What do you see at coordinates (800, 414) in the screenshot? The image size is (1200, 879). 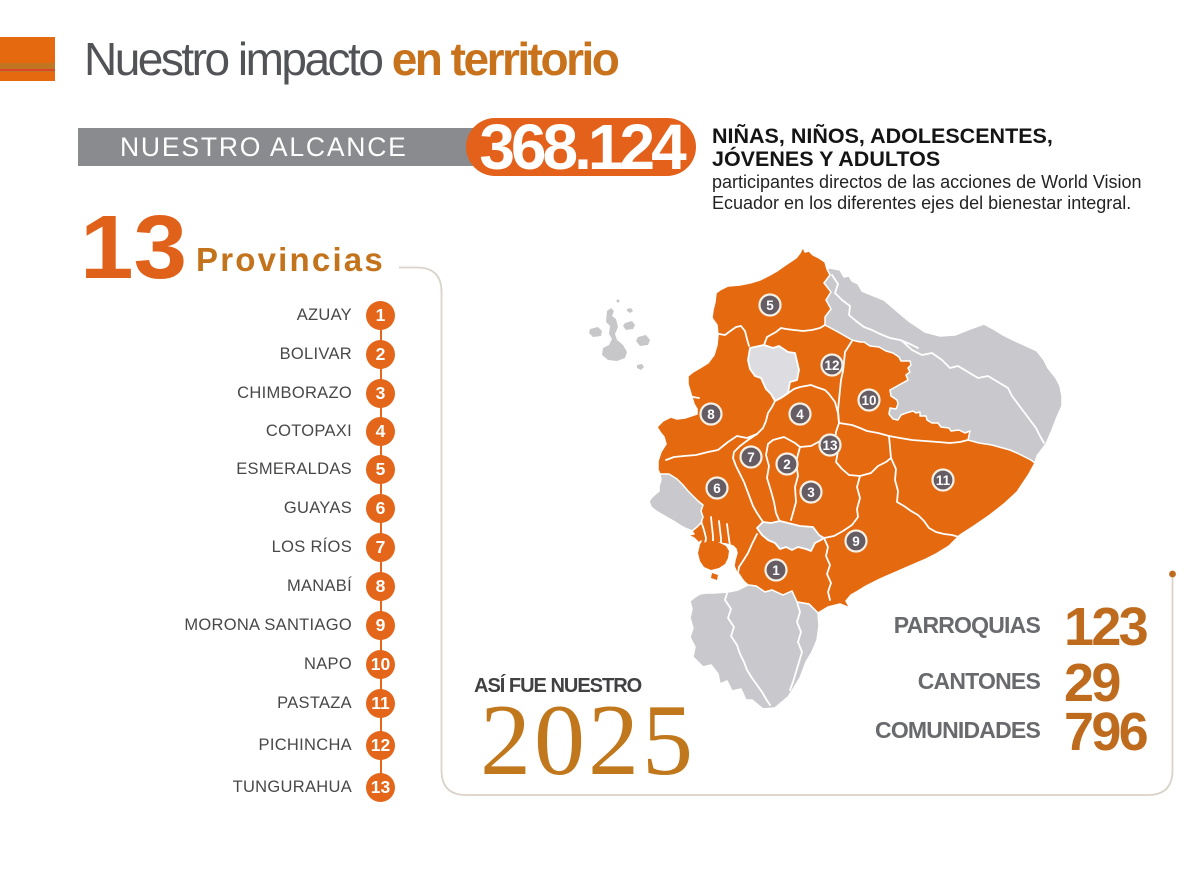 I see `svg-text: 4` at bounding box center [800, 414].